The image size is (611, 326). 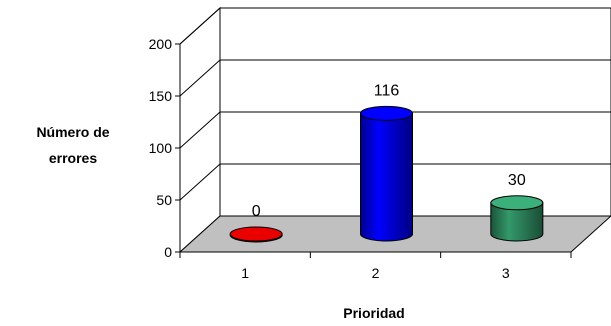 What do you see at coordinates (245, 273) in the screenshot?
I see `x-tick-label: 1` at bounding box center [245, 273].